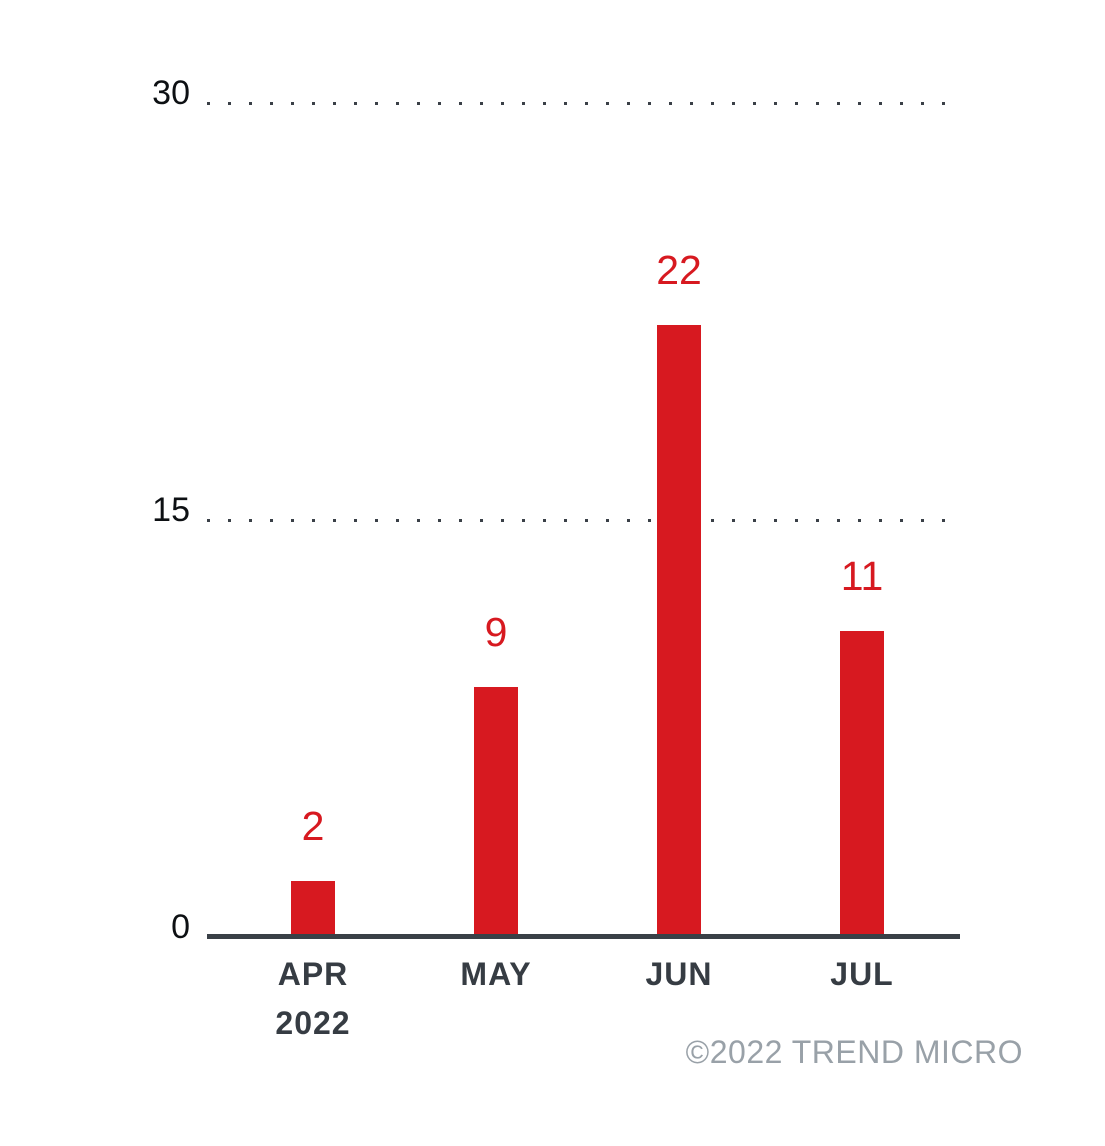  I want to click on bar-apr-2022, so click(313, 909).